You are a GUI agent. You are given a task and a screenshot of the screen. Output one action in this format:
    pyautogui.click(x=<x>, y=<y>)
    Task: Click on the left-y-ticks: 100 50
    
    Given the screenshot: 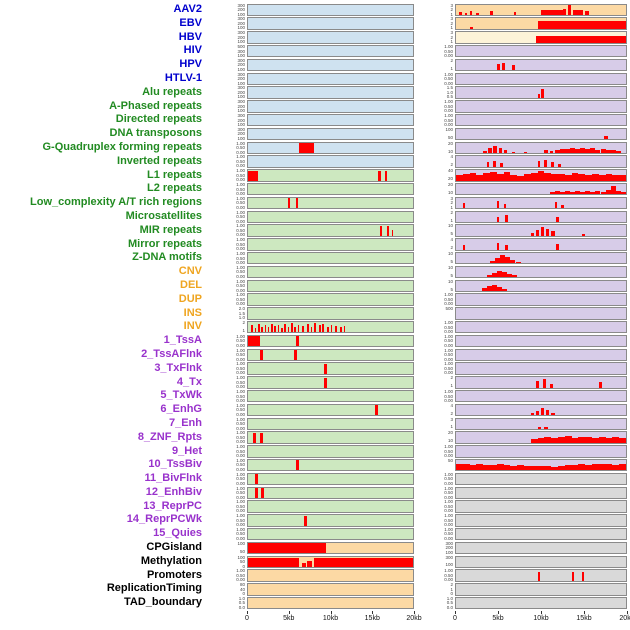 What is the action you would take?
    pyautogui.click(x=226, y=547)
    